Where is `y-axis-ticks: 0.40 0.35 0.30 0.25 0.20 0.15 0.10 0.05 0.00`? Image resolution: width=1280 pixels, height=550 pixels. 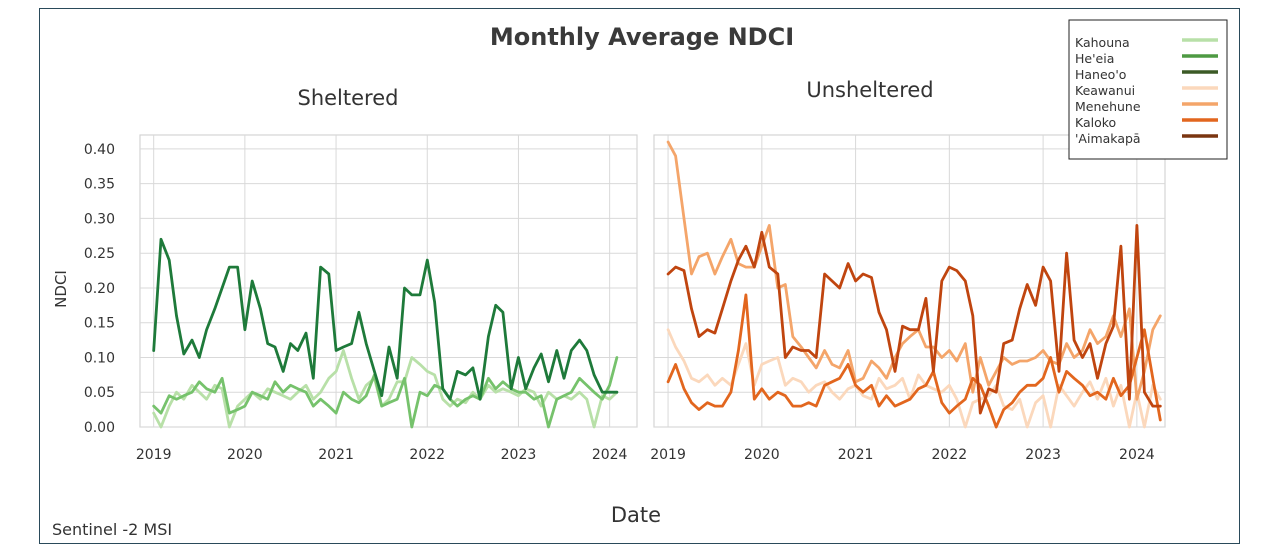
y-axis-ticks: 0.40 0.35 0.30 0.25 0.20 0.15 0.10 0.05 0.00 is located at coordinates (99, 289).